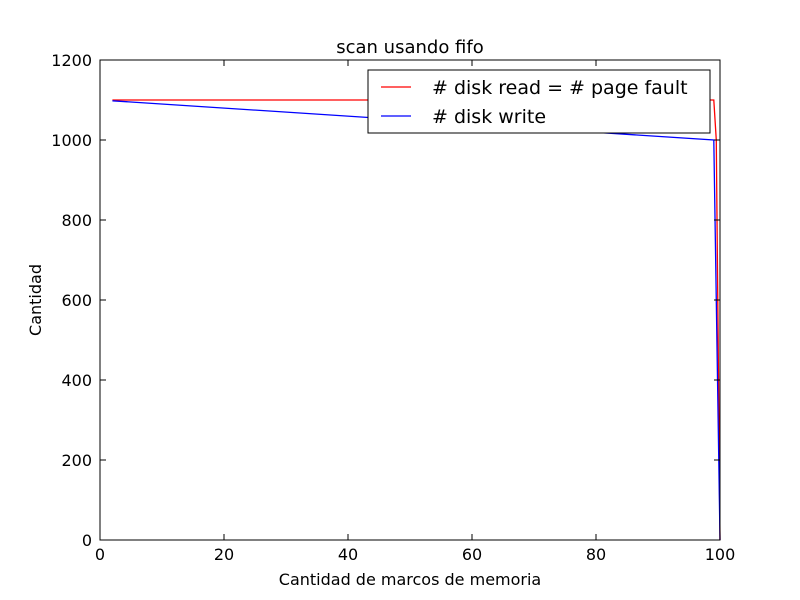  Describe the element at coordinates (596, 554) in the screenshot. I see `x-tick-label-4: 80` at that location.